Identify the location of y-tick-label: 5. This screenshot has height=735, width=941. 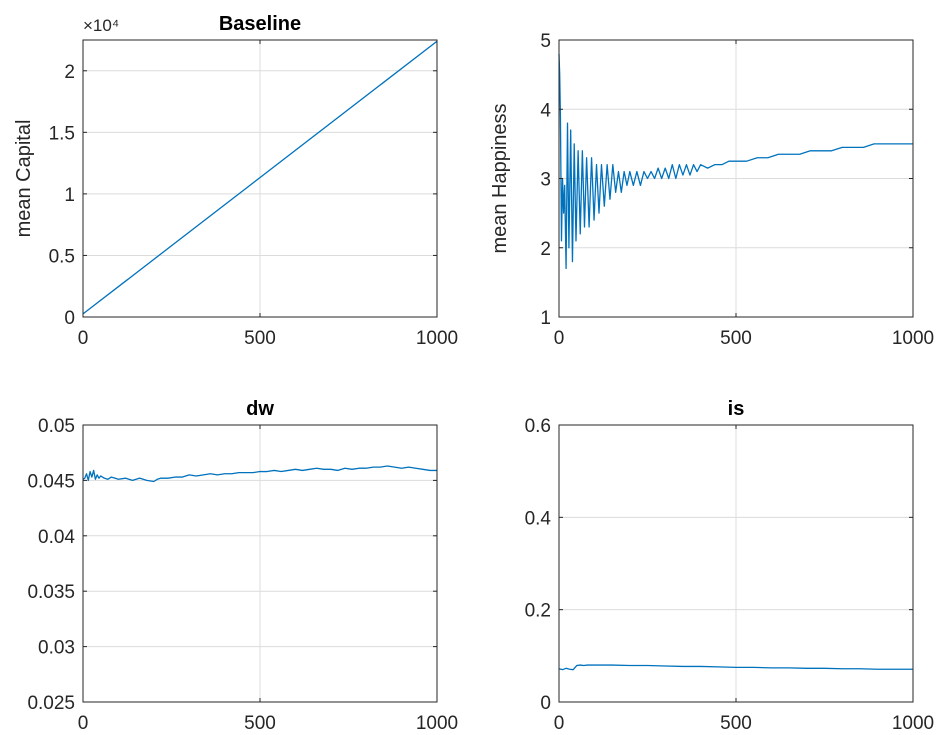
(545, 41).